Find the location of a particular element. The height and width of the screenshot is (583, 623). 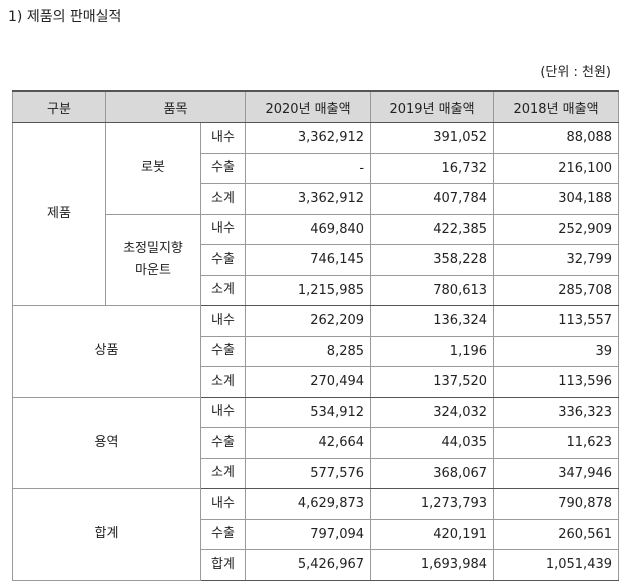

item-label: 로봇 is located at coordinates (153, 168).